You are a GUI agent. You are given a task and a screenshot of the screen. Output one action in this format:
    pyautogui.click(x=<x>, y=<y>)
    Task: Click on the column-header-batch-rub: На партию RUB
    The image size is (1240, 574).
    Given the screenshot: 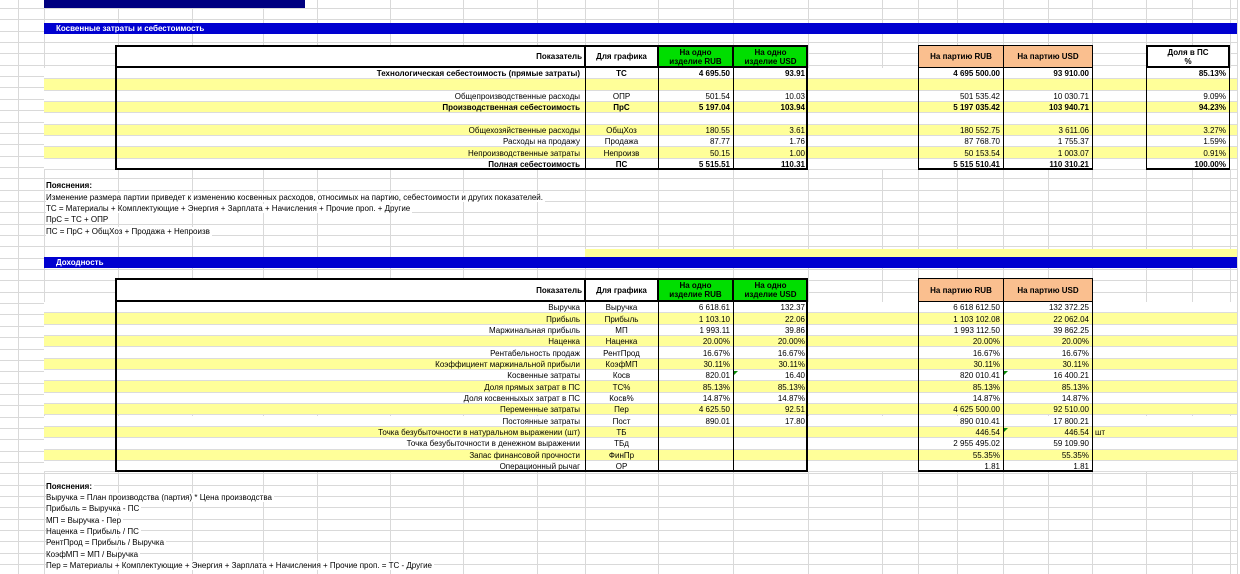 What is the action you would take?
    pyautogui.click(x=961, y=290)
    